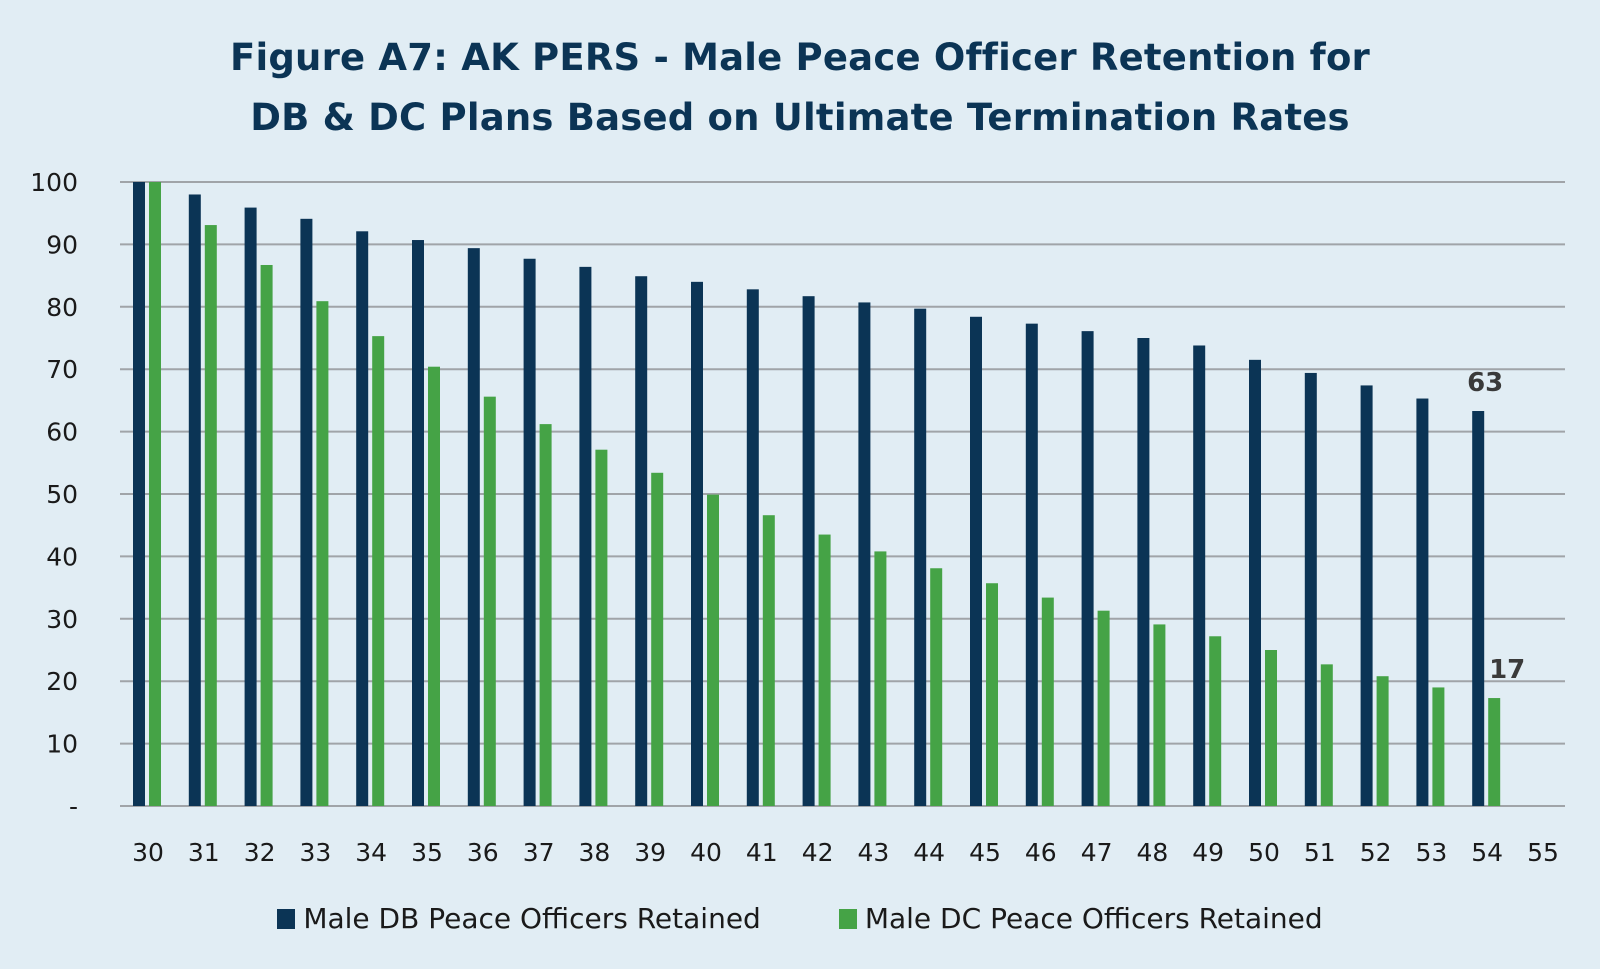 This screenshot has width=1600, height=969. Describe the element at coordinates (1543, 852) in the screenshot. I see `x-tick-label: 55` at that location.